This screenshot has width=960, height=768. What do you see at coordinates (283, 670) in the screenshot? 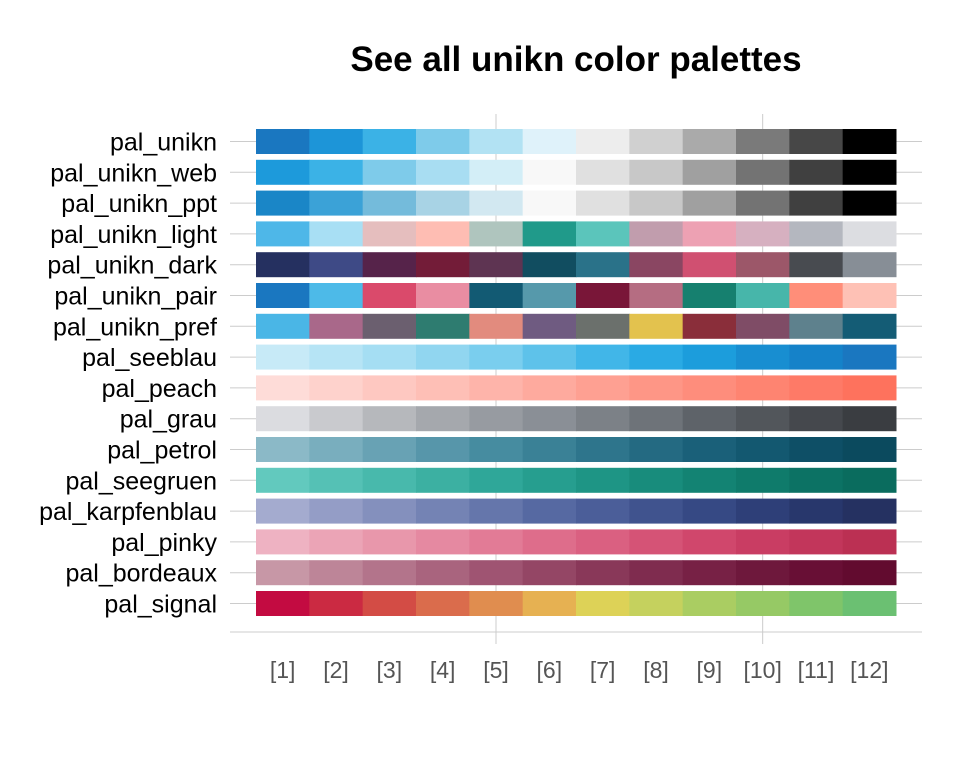
I see `x-tick-label: [1]` at bounding box center [283, 670].